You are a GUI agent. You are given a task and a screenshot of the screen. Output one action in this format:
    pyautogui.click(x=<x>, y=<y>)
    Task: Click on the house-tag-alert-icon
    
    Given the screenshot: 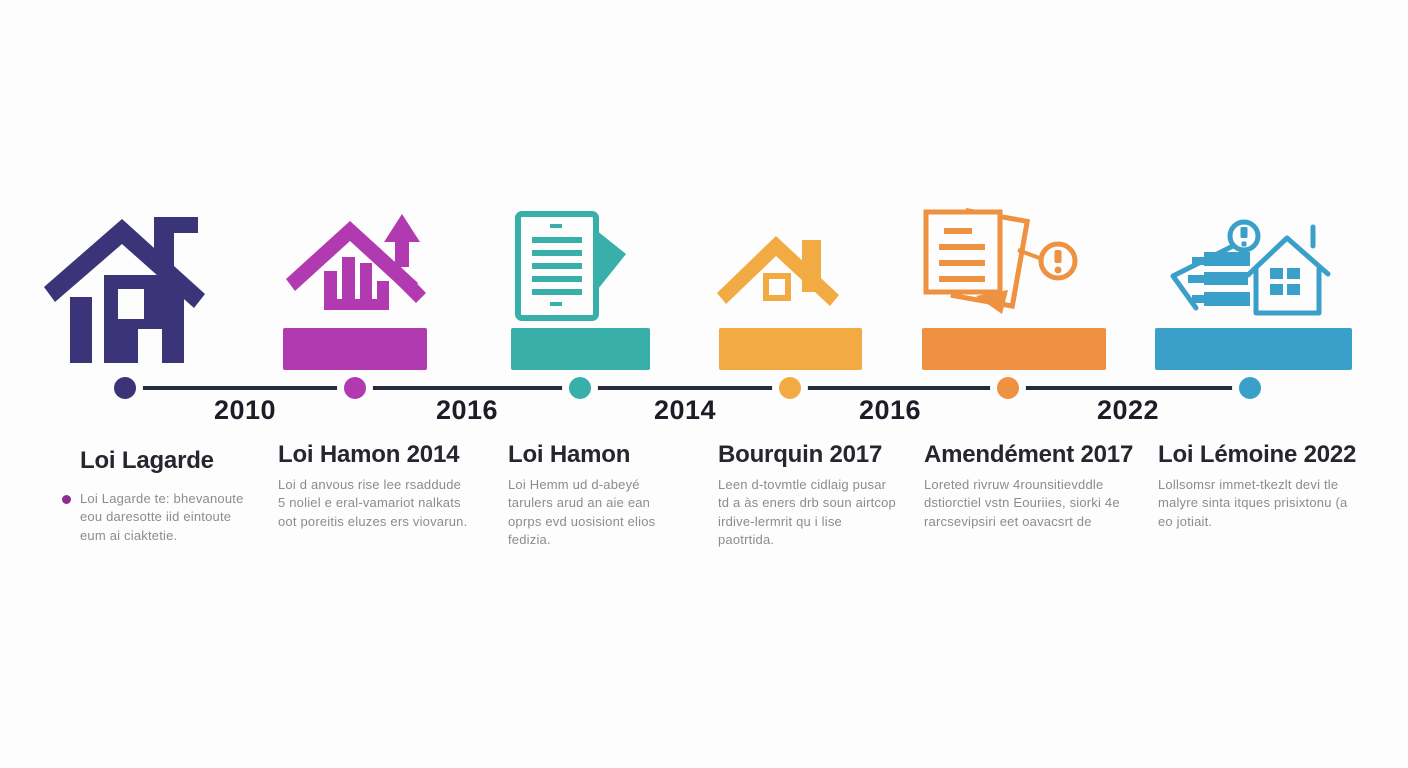 What is the action you would take?
    pyautogui.click(x=1249, y=267)
    